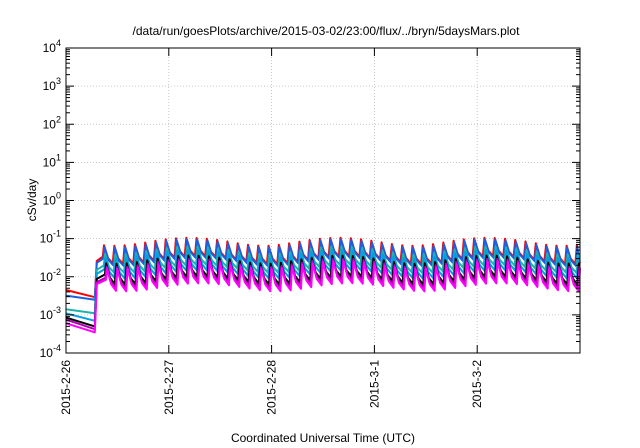 This screenshot has width=640, height=448. Describe the element at coordinates (66, 387) in the screenshot. I see `x-tick-label: 2015-2-26` at that location.